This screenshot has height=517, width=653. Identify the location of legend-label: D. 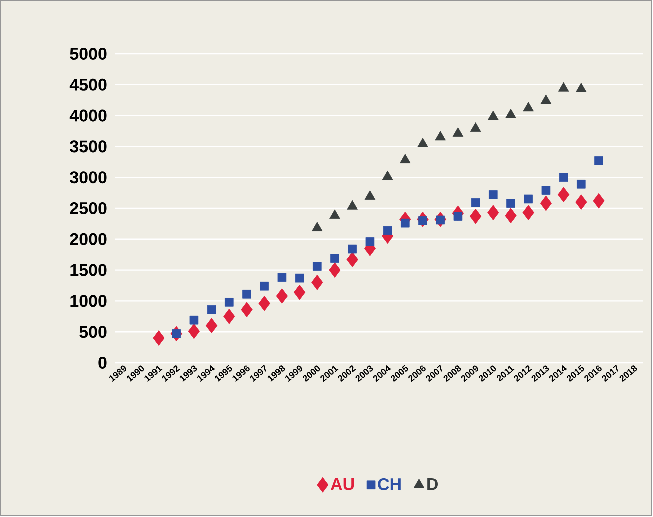
(433, 484).